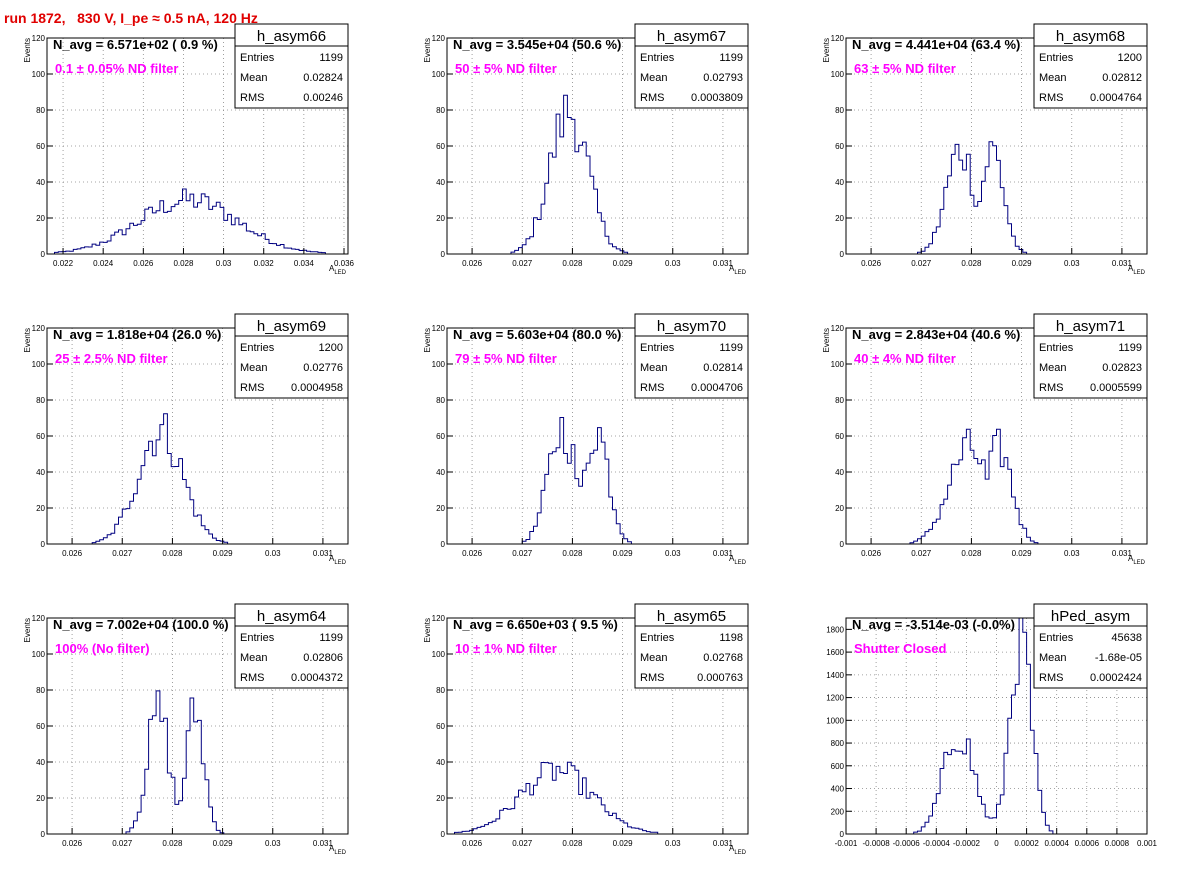 The width and height of the screenshot is (1196, 872). What do you see at coordinates (731, 638) in the screenshot?
I see `stats-value: 1198` at bounding box center [731, 638].